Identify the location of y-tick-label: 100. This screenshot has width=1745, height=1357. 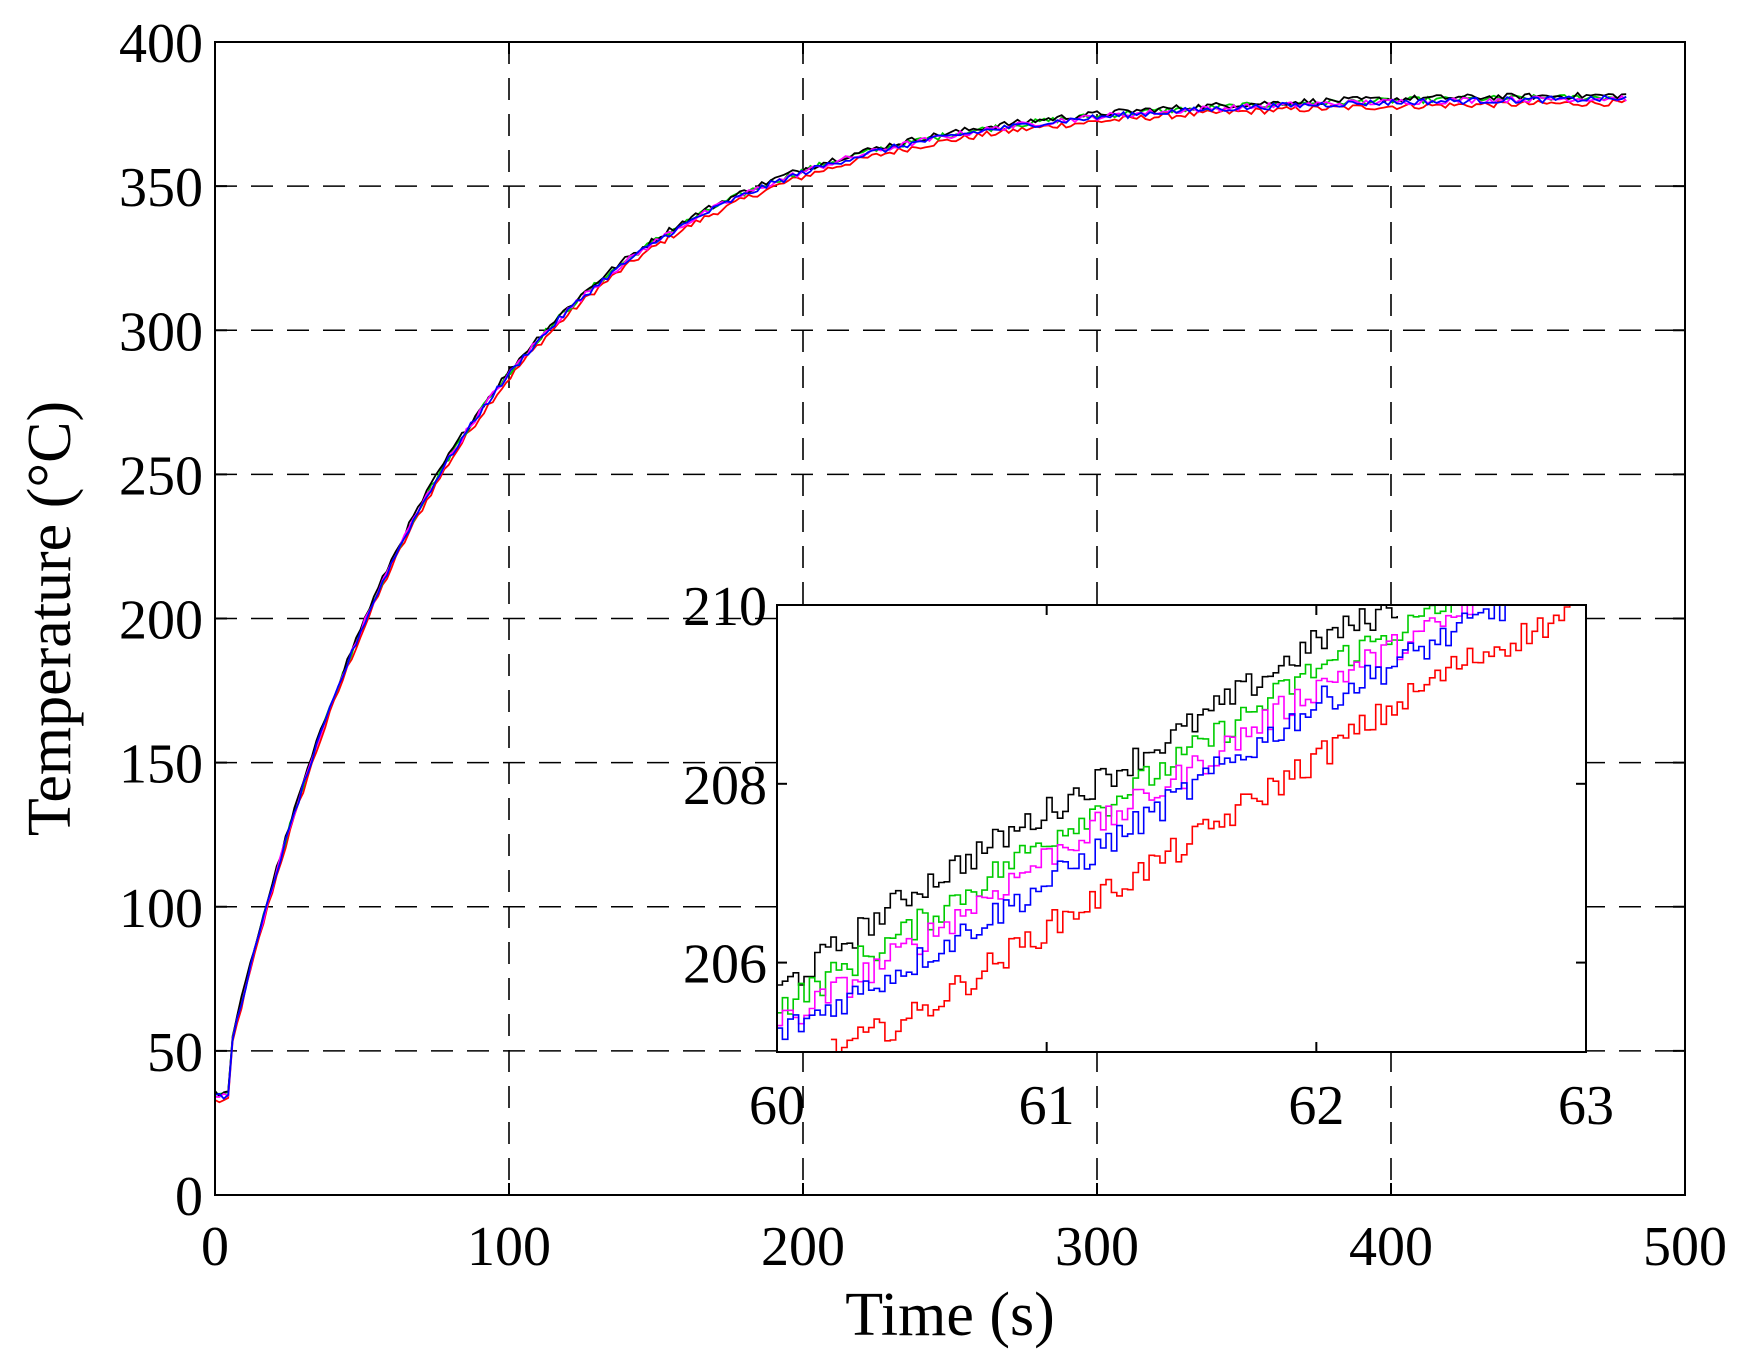
(161, 909).